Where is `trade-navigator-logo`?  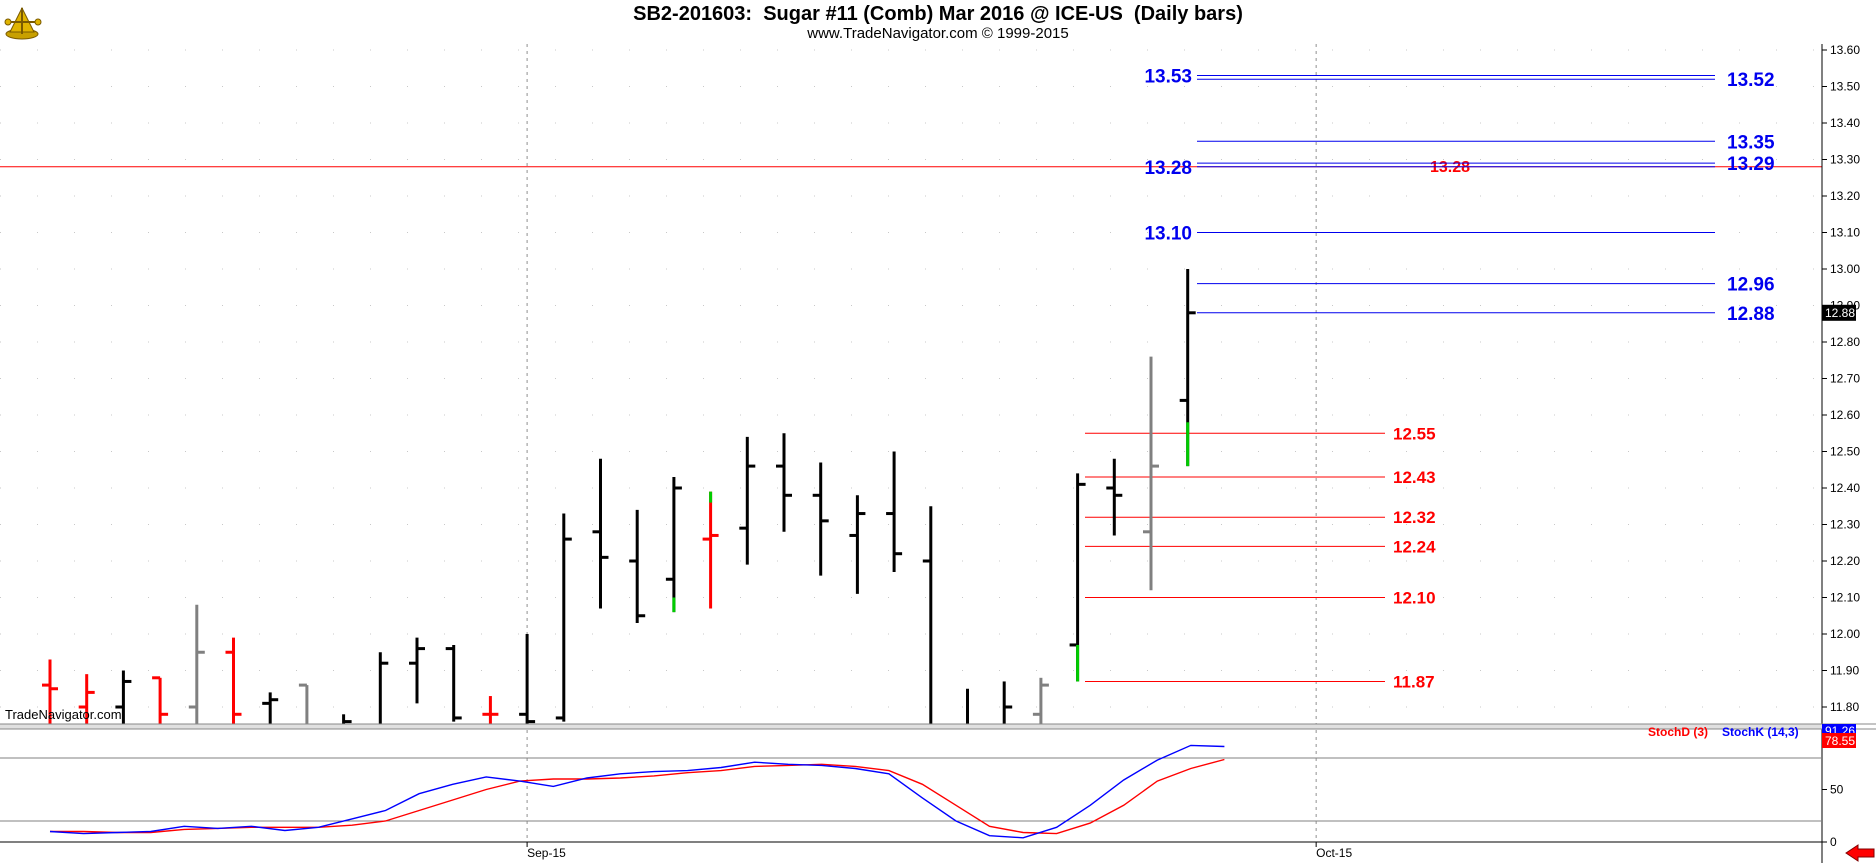 trade-navigator-logo is located at coordinates (24, 23).